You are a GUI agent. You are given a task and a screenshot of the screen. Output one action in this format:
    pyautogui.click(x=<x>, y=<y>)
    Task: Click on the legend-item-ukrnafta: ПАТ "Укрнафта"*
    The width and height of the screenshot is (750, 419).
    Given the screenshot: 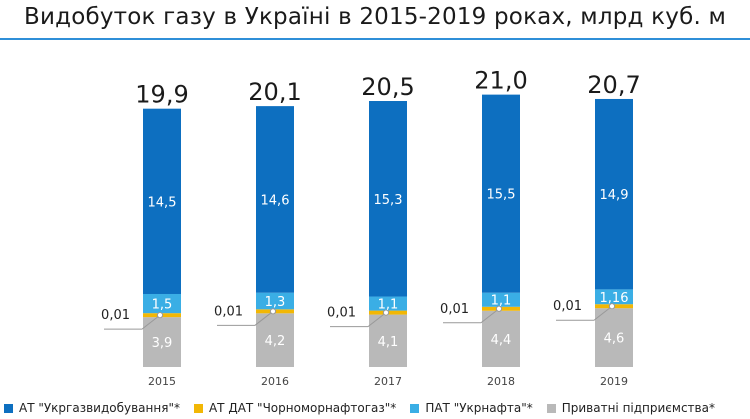 What is the action you would take?
    pyautogui.click(x=471, y=408)
    